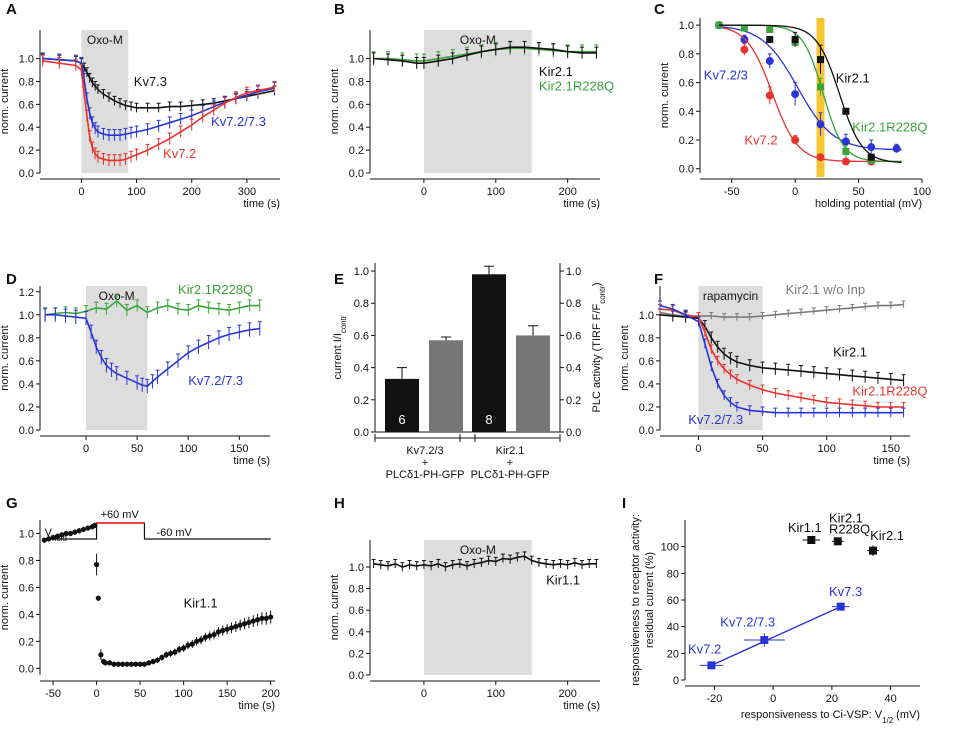  I want to click on y-tick-label-right-E: 1.0, so click(573, 272).